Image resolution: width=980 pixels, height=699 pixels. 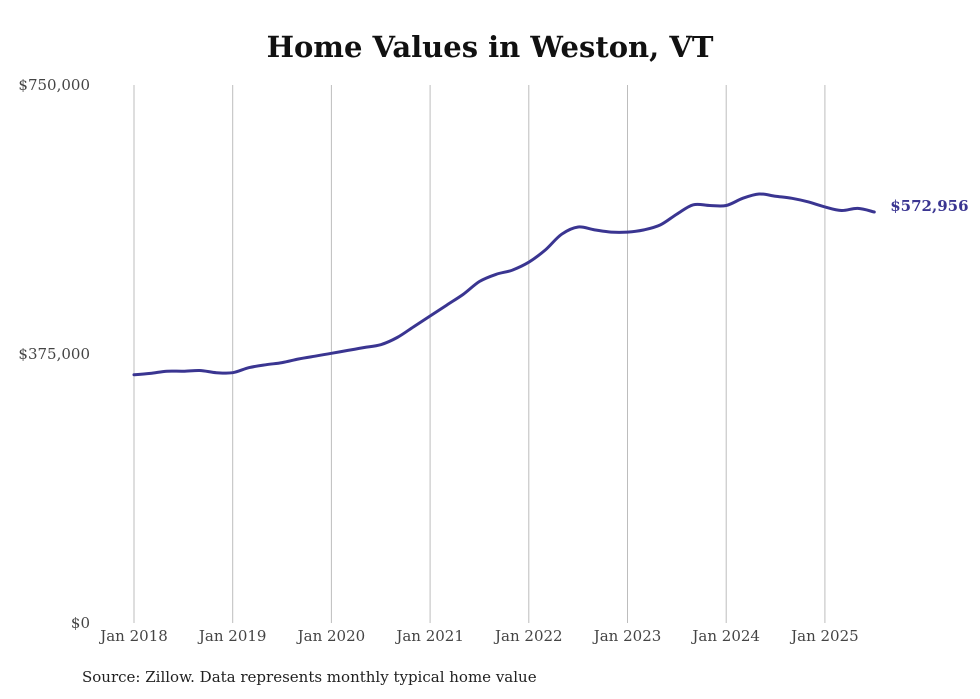 I want to click on y-axis-ticks: $0 $375,000 $750,000, so click(x=54, y=354).